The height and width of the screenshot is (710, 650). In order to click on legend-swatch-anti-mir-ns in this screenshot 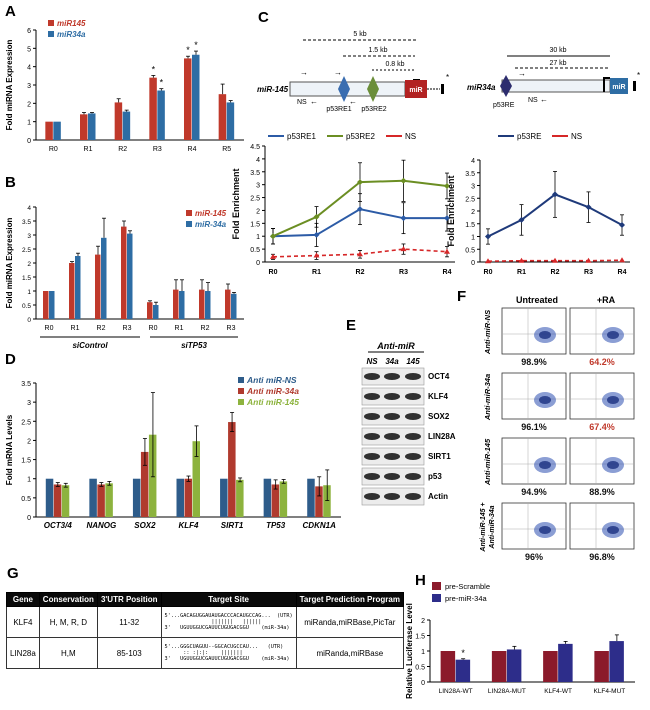, I will do `click(241, 380)`.